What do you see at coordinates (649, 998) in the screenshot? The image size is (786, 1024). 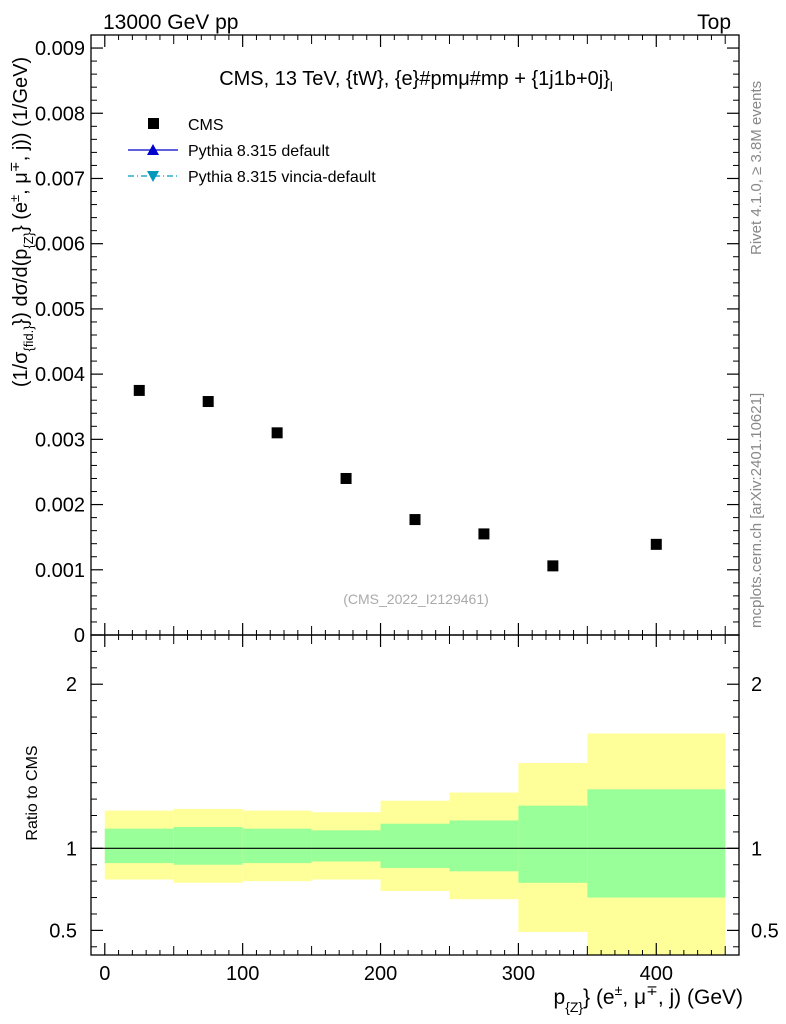 I see `x-axis-label: p{Z}} (e±, μ∓, j) (GeV)` at bounding box center [649, 998].